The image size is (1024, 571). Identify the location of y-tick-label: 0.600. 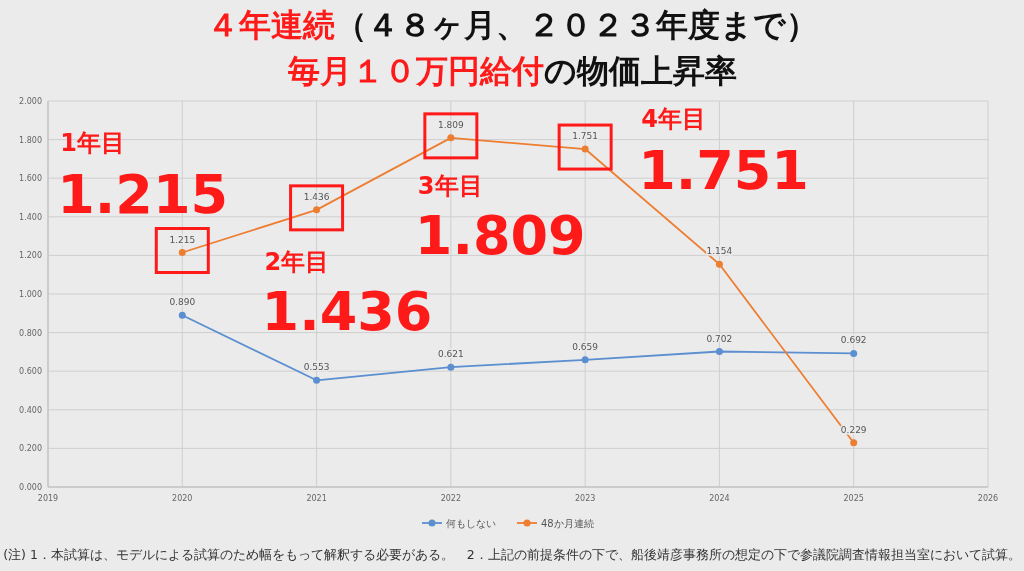
(30, 372).